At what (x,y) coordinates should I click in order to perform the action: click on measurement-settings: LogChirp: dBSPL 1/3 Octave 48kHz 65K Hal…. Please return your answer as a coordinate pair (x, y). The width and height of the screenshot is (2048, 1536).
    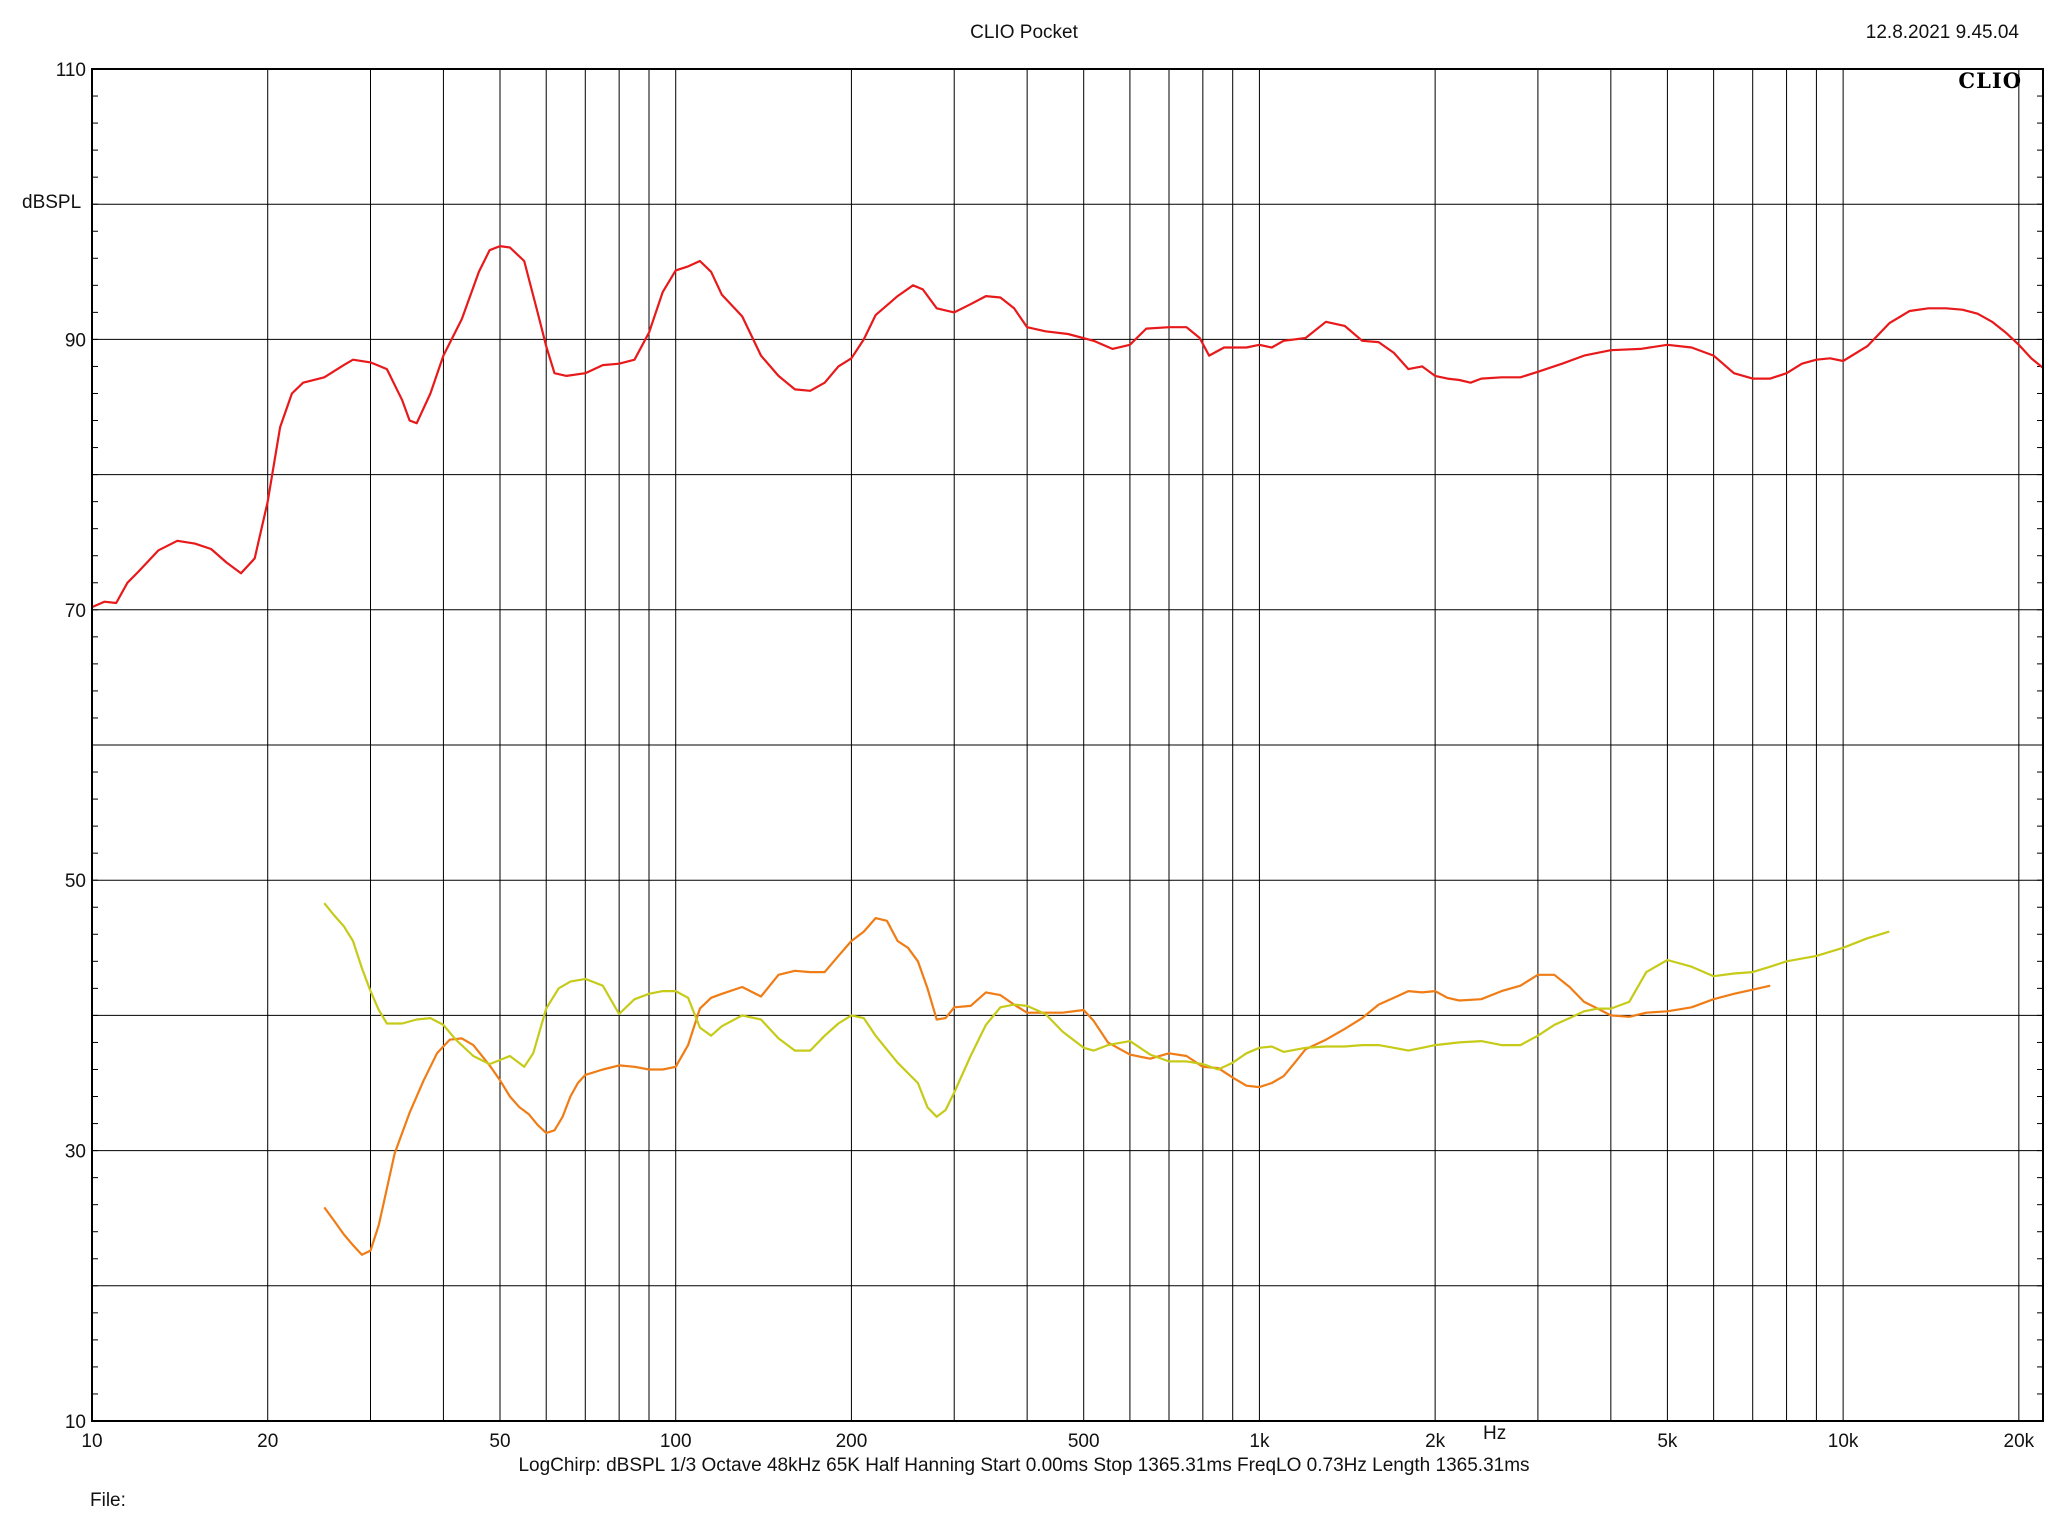
    Looking at the image, I should click on (1024, 1465).